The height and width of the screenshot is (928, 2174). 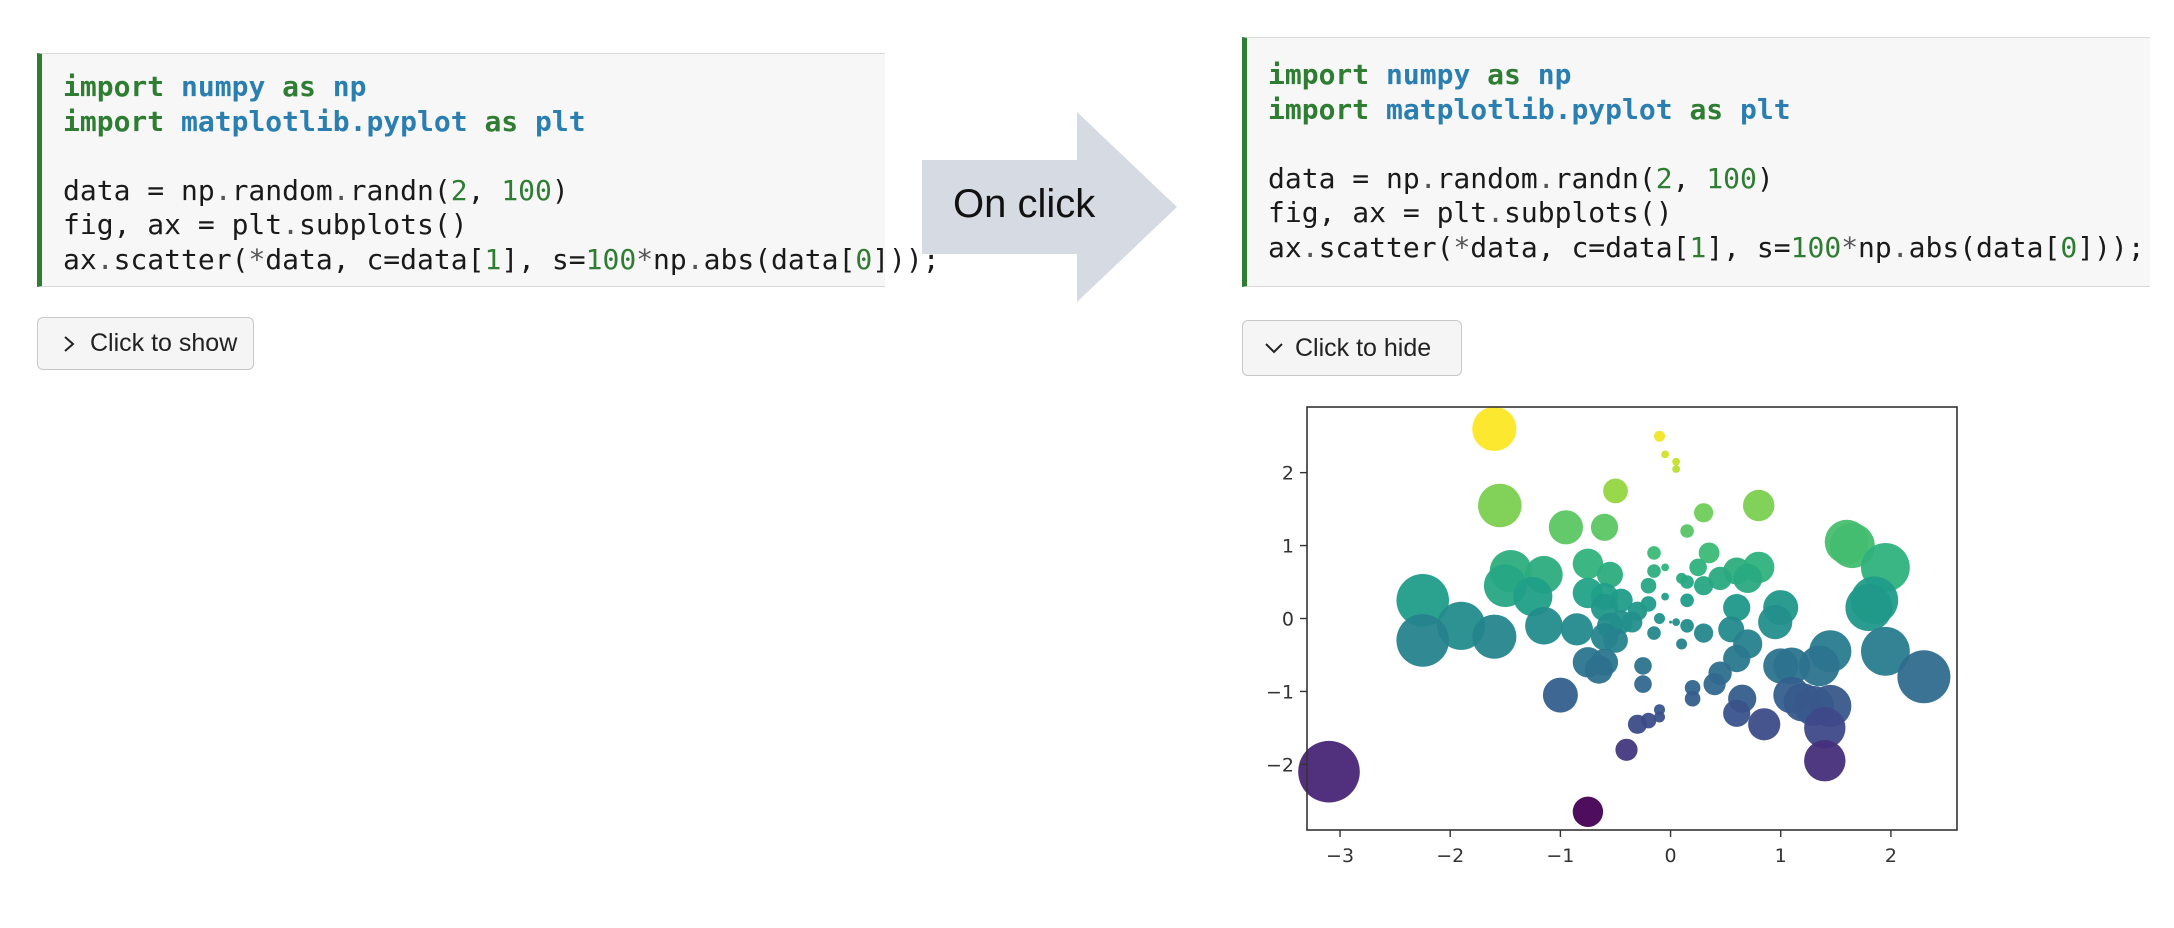 I want to click on code-token: ,, so click(x=1689, y=178).